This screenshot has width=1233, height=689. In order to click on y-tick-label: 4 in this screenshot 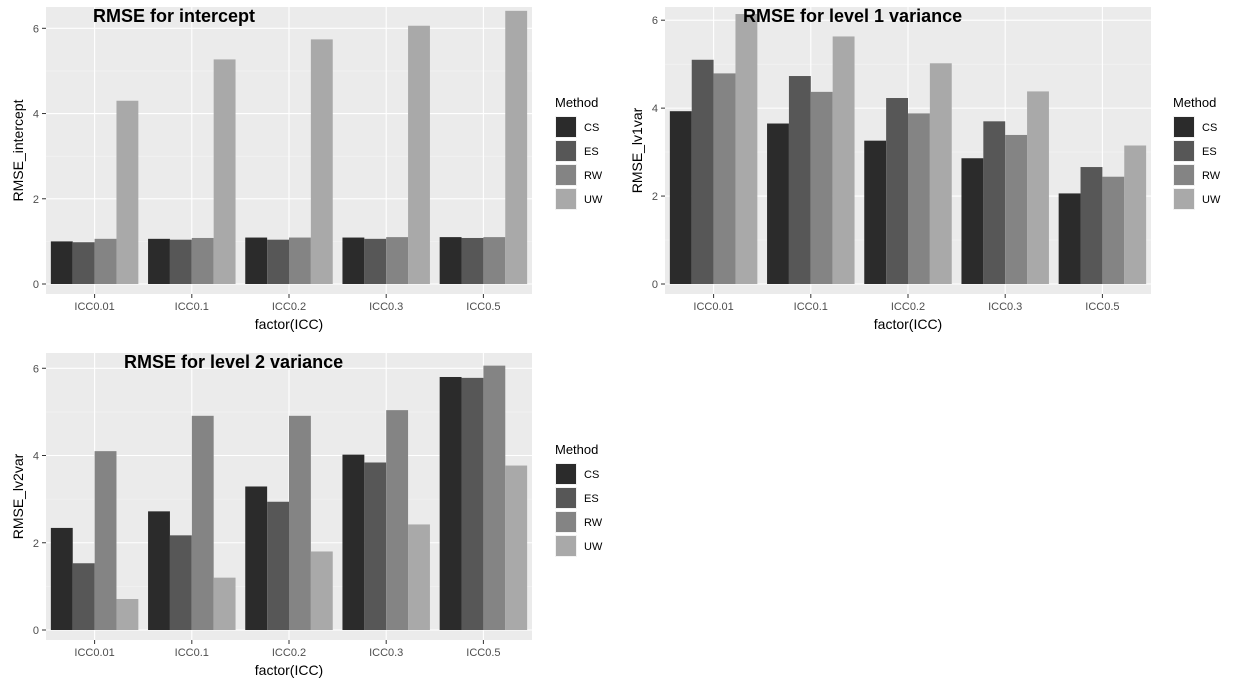, I will do `click(36, 457)`.